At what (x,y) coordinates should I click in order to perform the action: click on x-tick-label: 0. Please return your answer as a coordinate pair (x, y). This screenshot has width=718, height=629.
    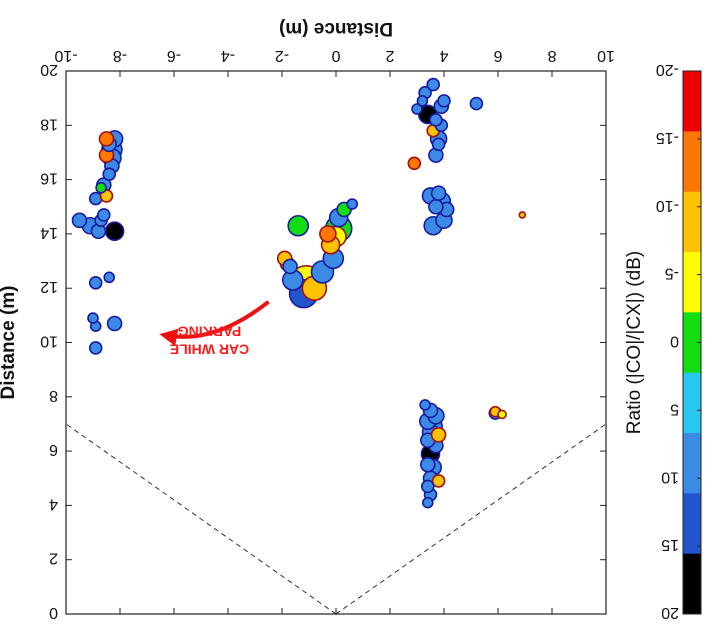
    Looking at the image, I should click on (335, 55).